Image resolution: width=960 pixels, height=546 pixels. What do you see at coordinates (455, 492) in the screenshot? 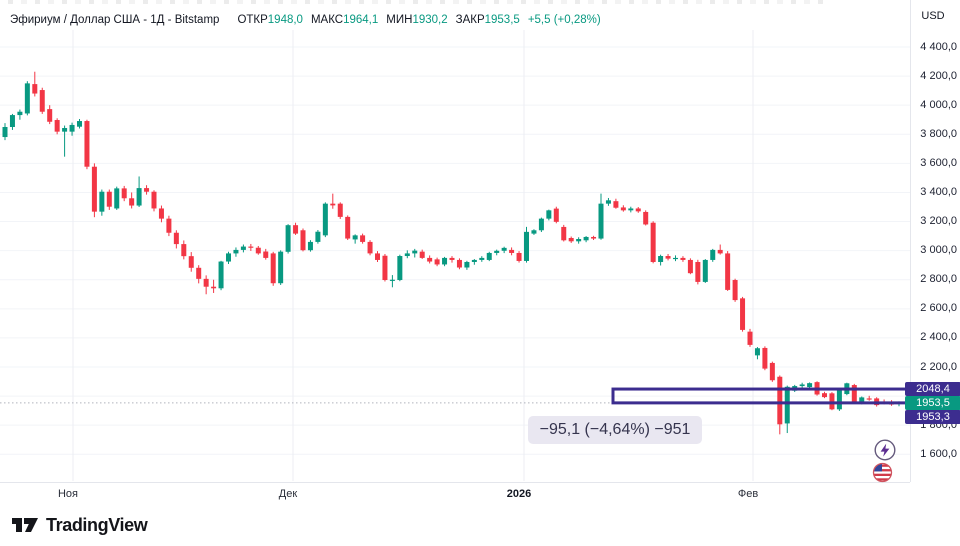
I see `time-axis: Ноя Дек 2026 Фев` at bounding box center [455, 492].